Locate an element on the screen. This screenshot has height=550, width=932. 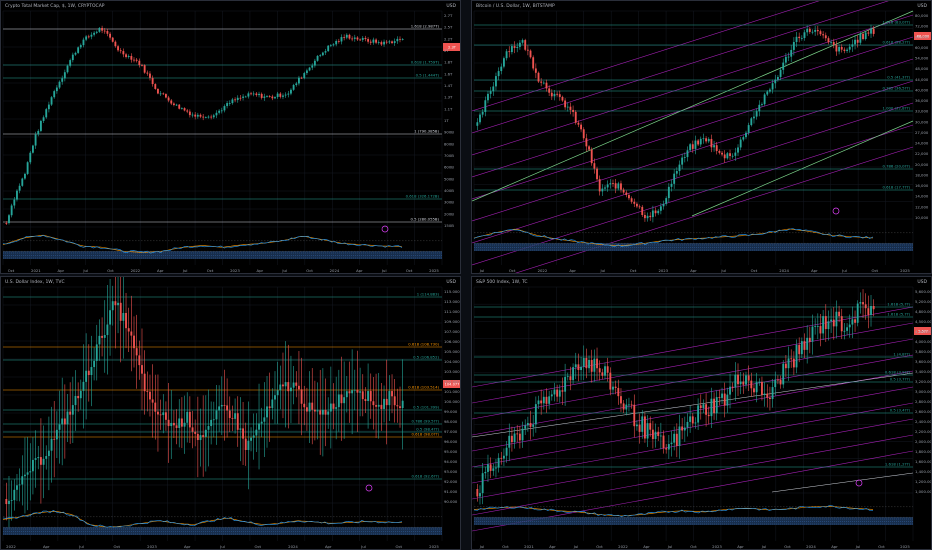
y-tick-label: 1,800.00 is located at coordinates (923, 451).